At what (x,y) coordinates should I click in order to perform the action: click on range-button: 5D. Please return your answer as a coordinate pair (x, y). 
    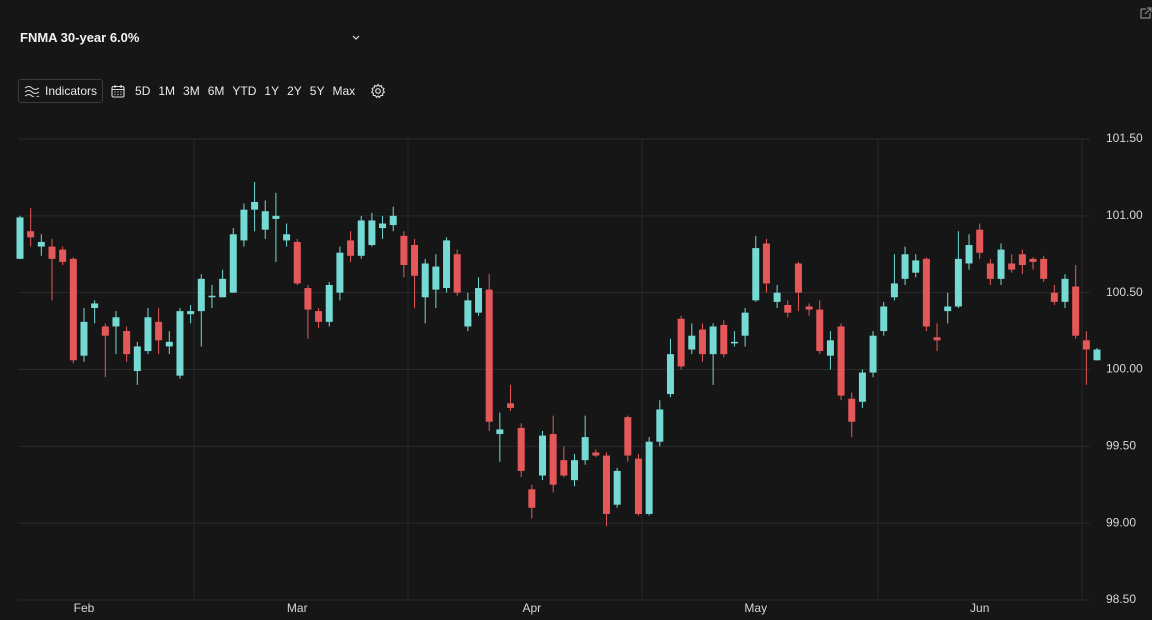
    Looking at the image, I should click on (143, 91).